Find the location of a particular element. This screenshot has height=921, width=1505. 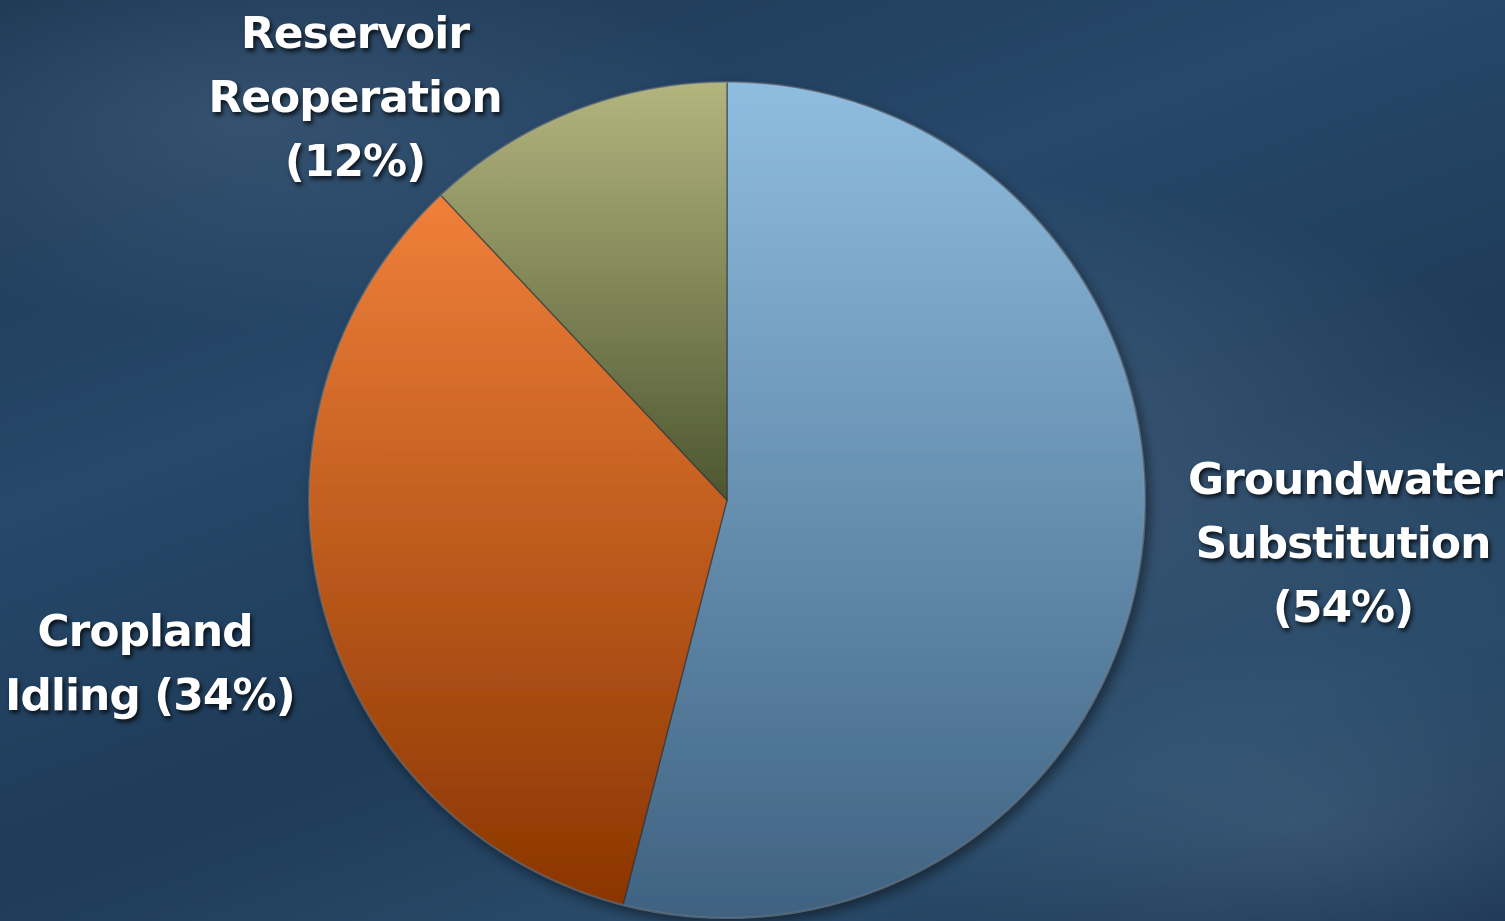

groundwater-label-line-2: Substitution is located at coordinates (1343, 543).